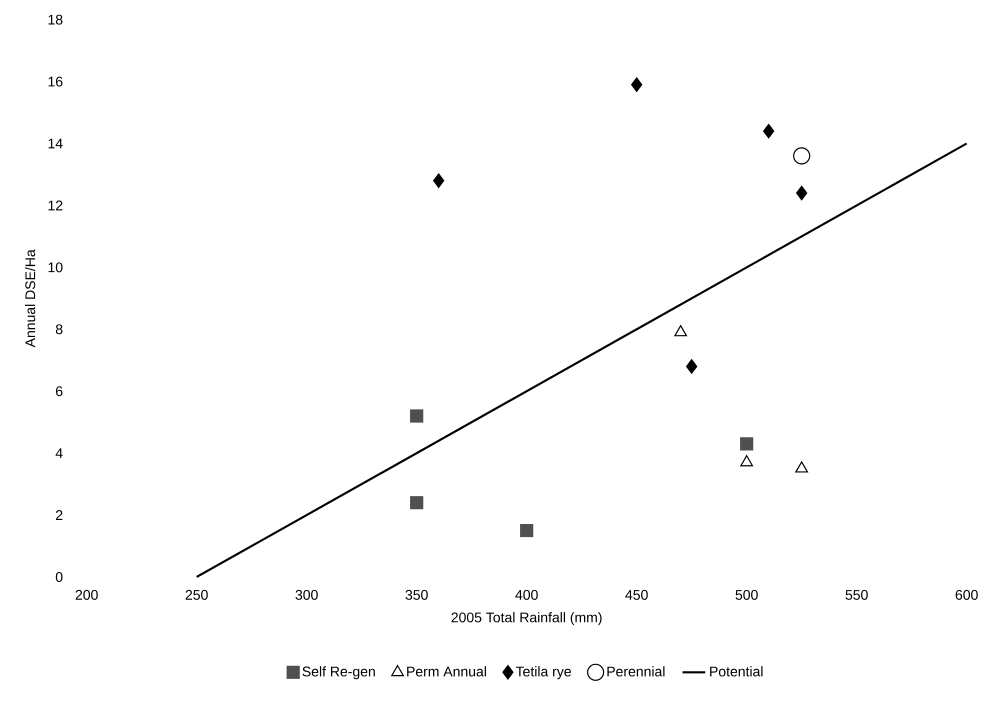 The width and height of the screenshot is (990, 717). I want to click on legend-label: Perm Annual, so click(446, 671).